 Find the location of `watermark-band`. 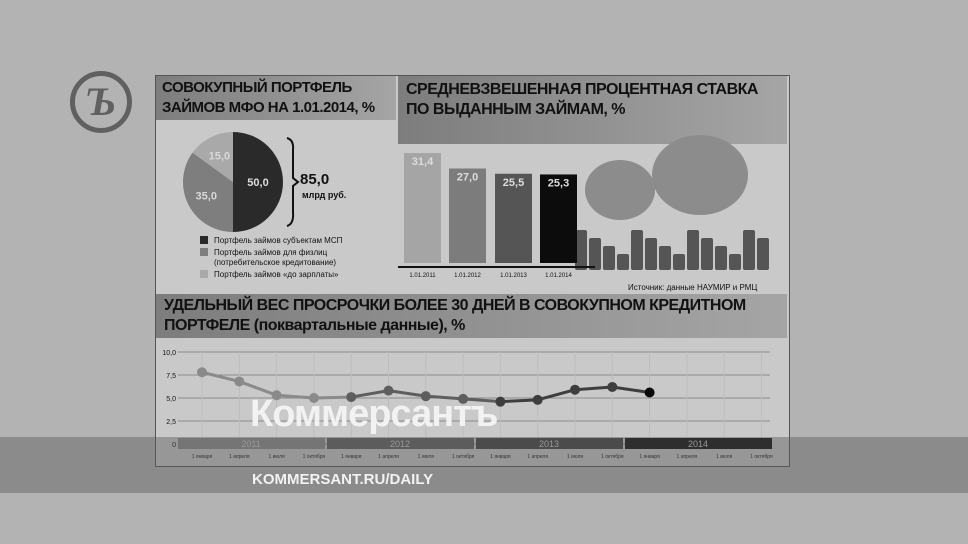

watermark-band is located at coordinates (484, 465).